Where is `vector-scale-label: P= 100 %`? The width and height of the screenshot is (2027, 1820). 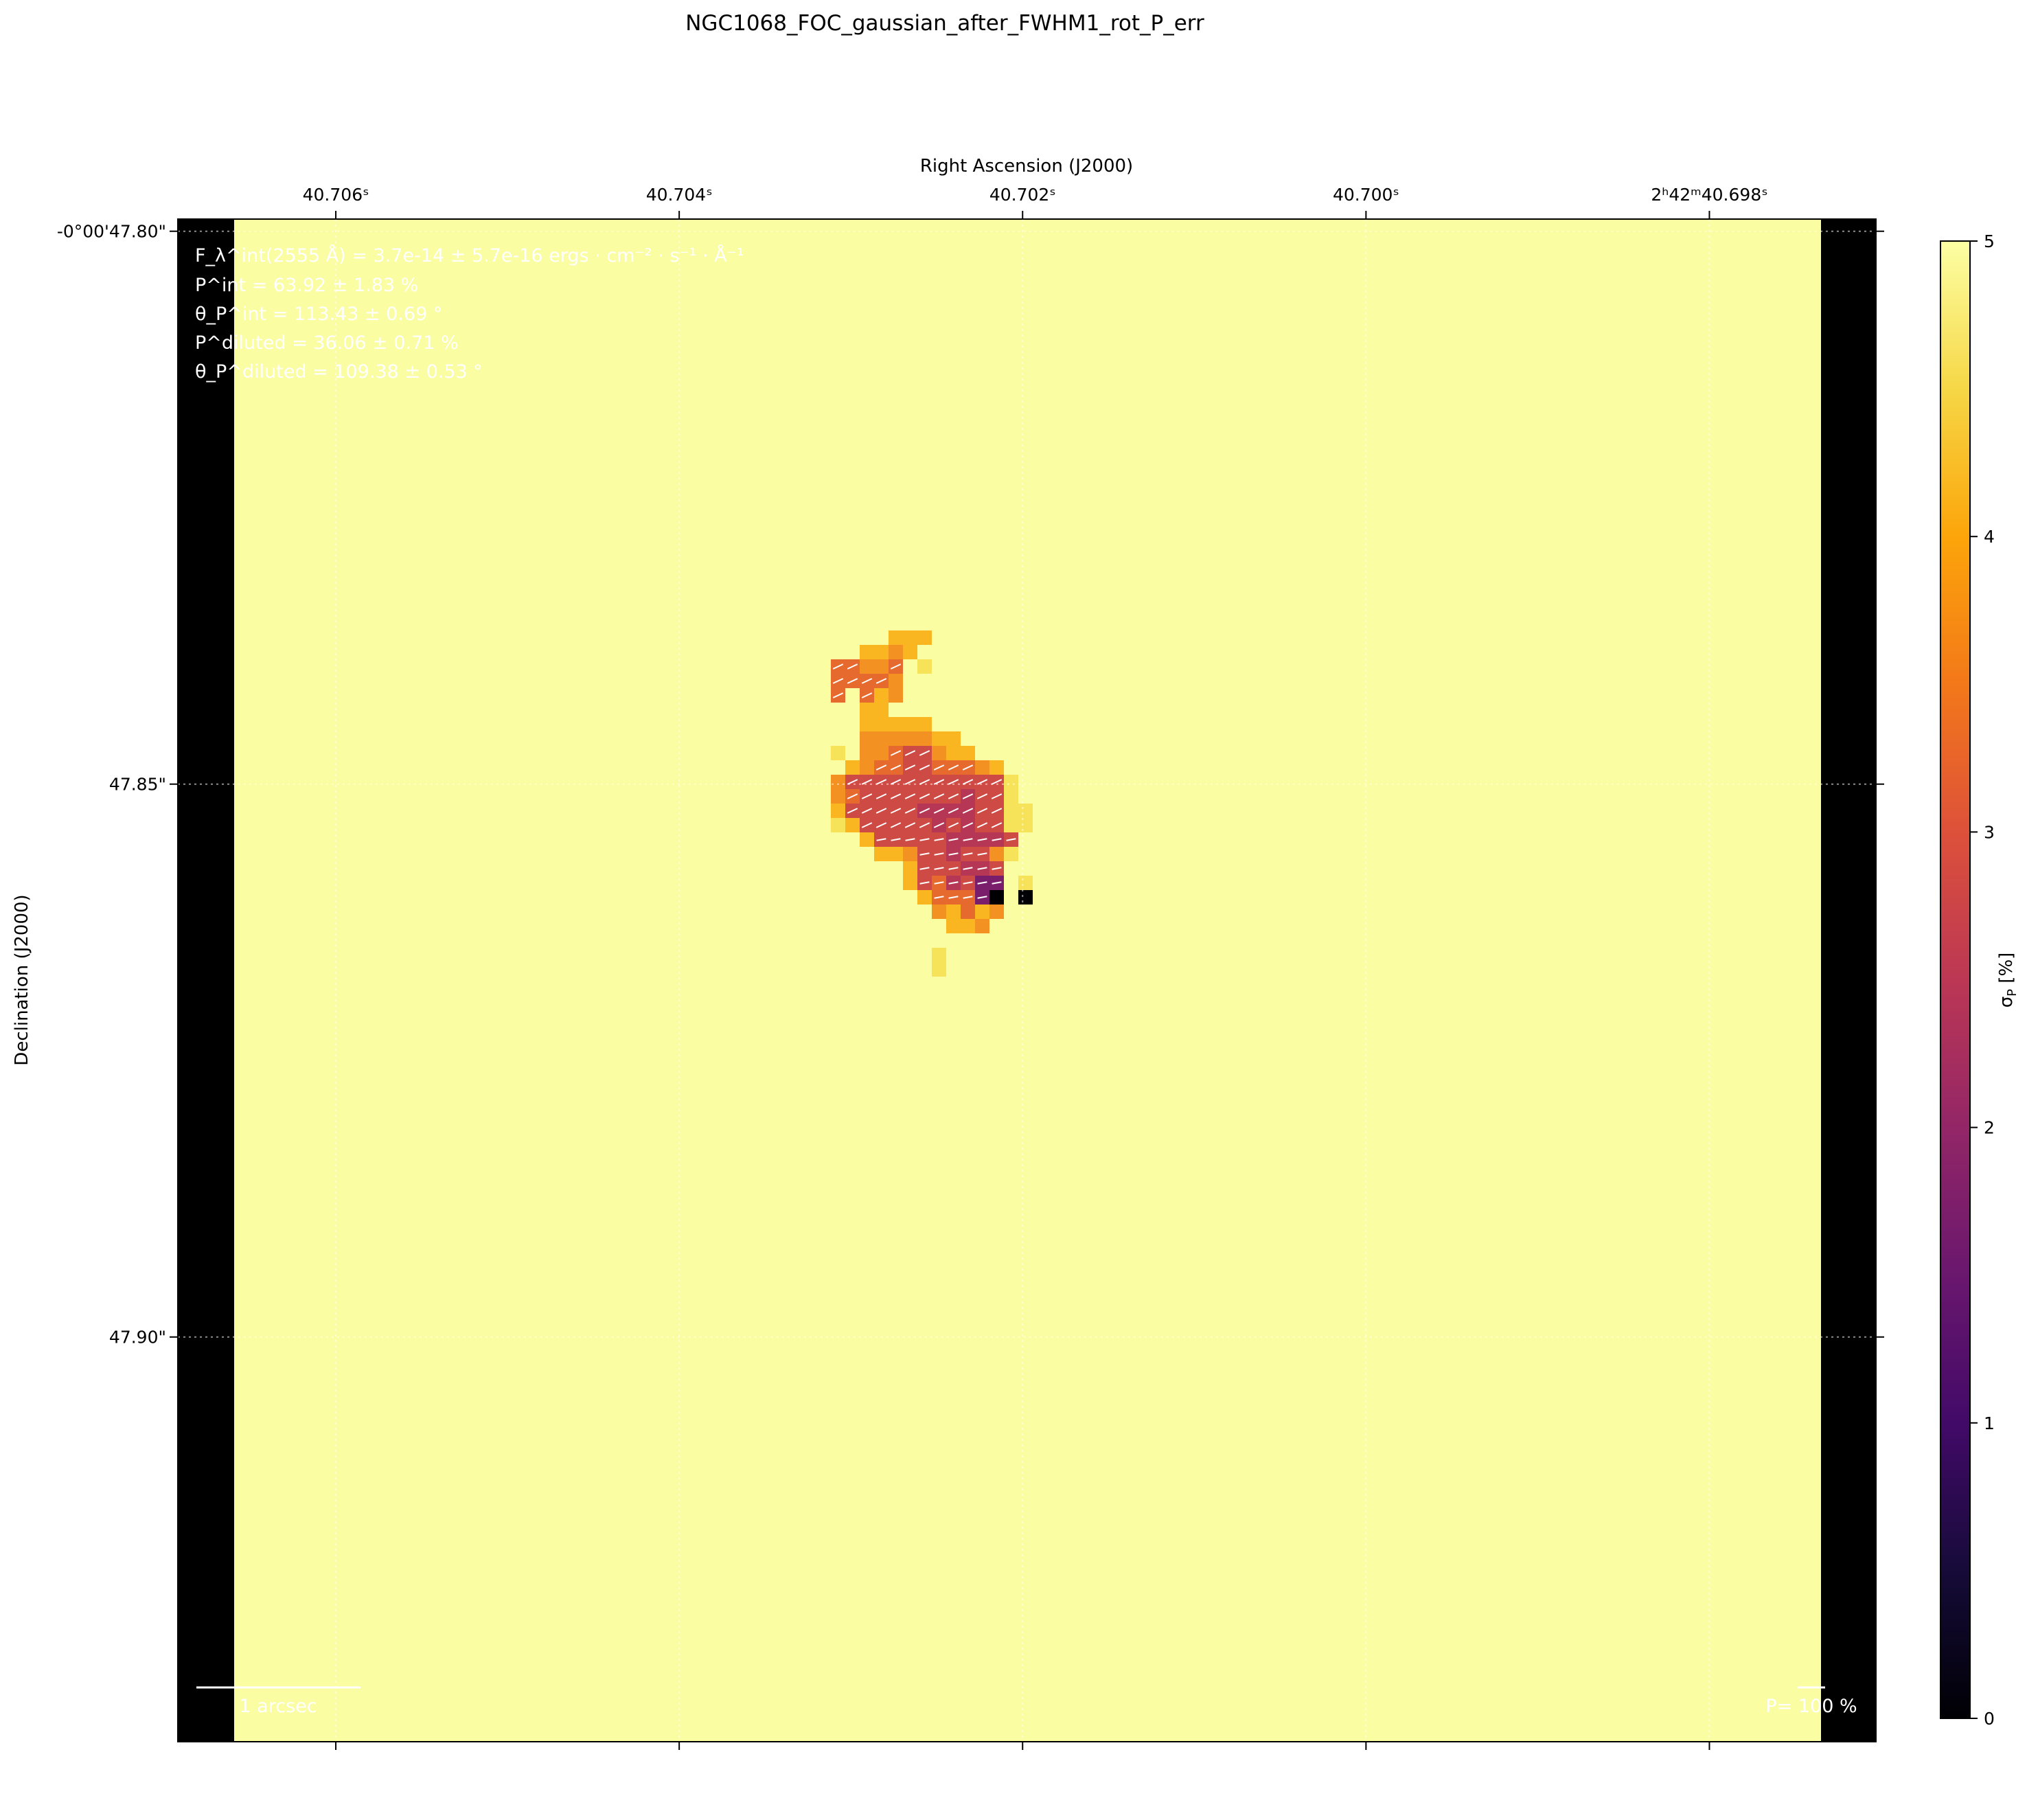
vector-scale-label: P= 100 % is located at coordinates (1811, 1706).